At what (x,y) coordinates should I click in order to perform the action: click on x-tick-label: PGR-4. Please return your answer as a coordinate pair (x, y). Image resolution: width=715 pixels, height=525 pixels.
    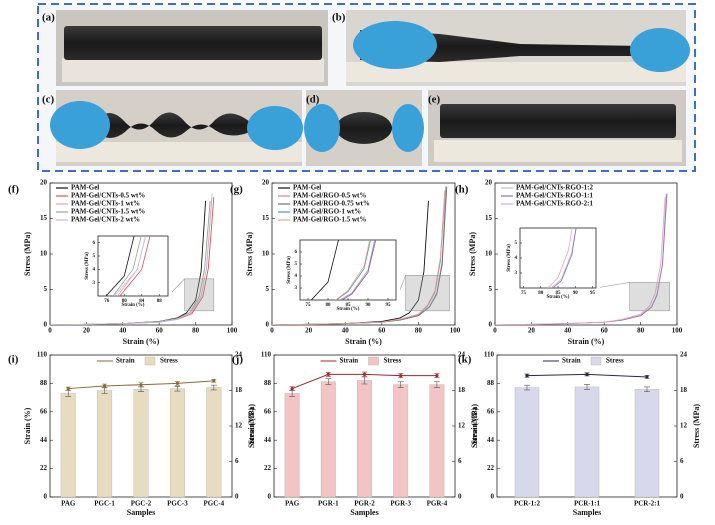
    Looking at the image, I should click on (437, 504).